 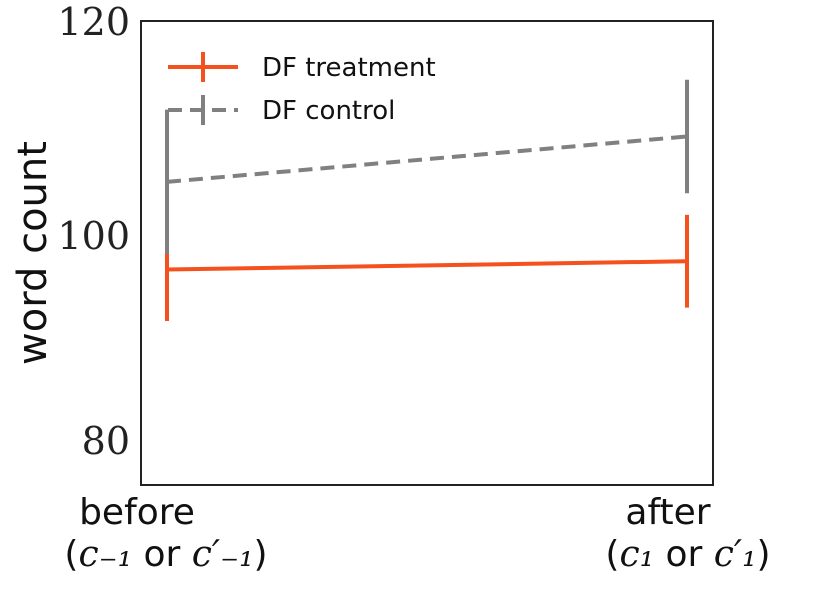 I want to click on x-category-sublabel-before: (c₋₁ or c′₋₁), so click(x=165, y=554).